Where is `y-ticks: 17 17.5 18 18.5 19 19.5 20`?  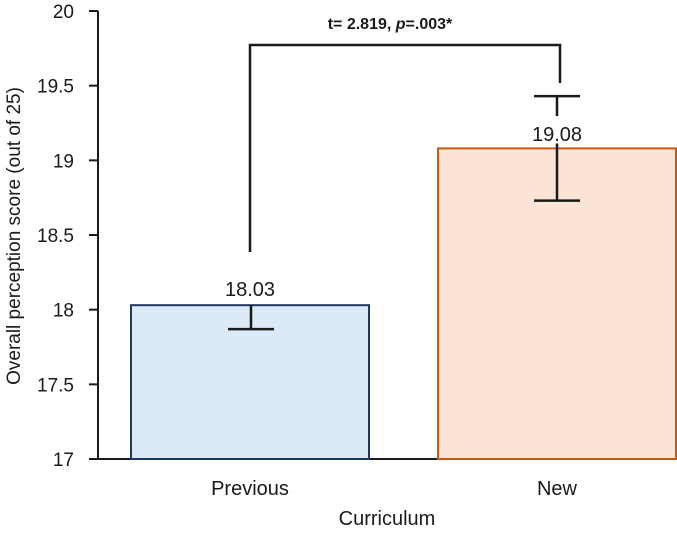 y-ticks: 17 17.5 18 18.5 19 19.5 20 is located at coordinates (67, 236).